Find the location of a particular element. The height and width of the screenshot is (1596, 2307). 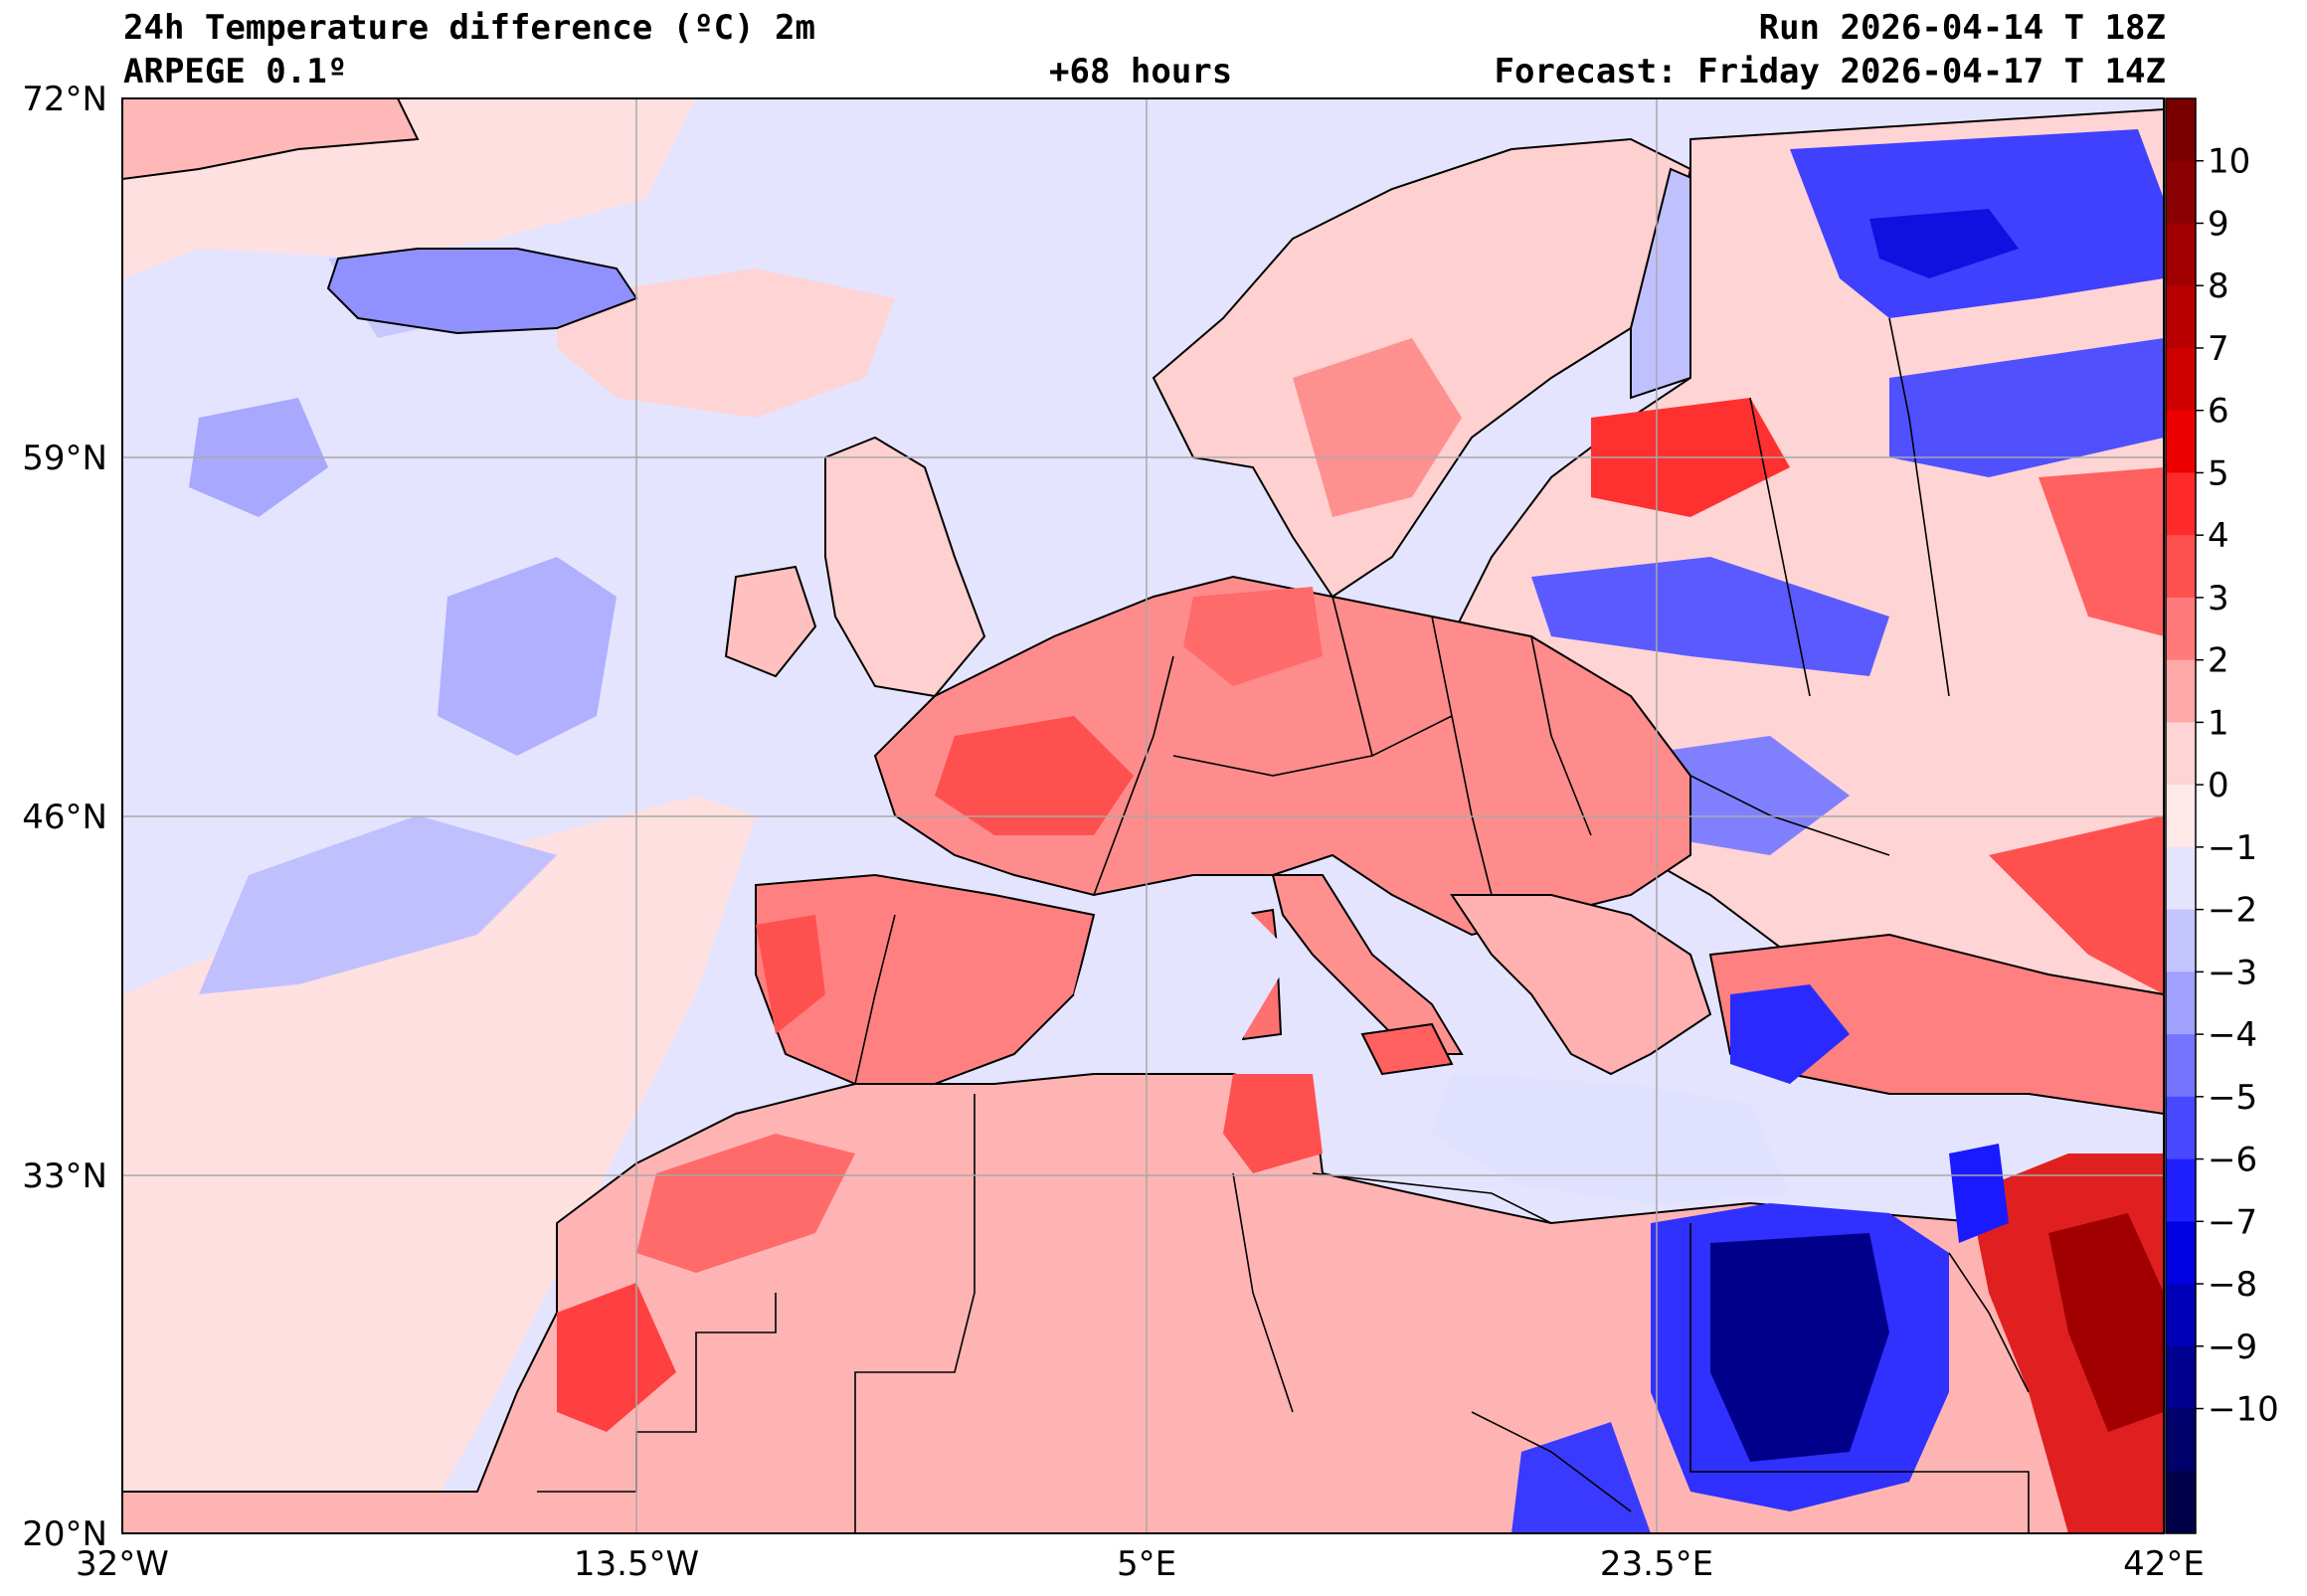

balkans-land is located at coordinates (1581, 985).